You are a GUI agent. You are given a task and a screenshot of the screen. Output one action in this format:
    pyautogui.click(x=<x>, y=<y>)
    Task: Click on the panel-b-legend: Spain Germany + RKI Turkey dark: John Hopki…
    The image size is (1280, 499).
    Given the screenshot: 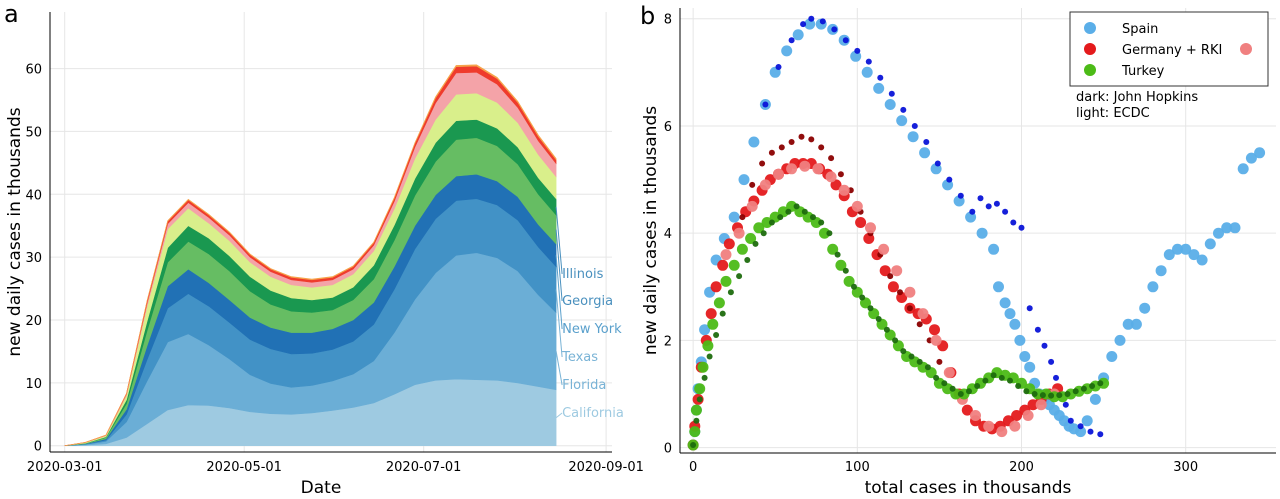 What is the action you would take?
    pyautogui.click(x=1169, y=66)
    